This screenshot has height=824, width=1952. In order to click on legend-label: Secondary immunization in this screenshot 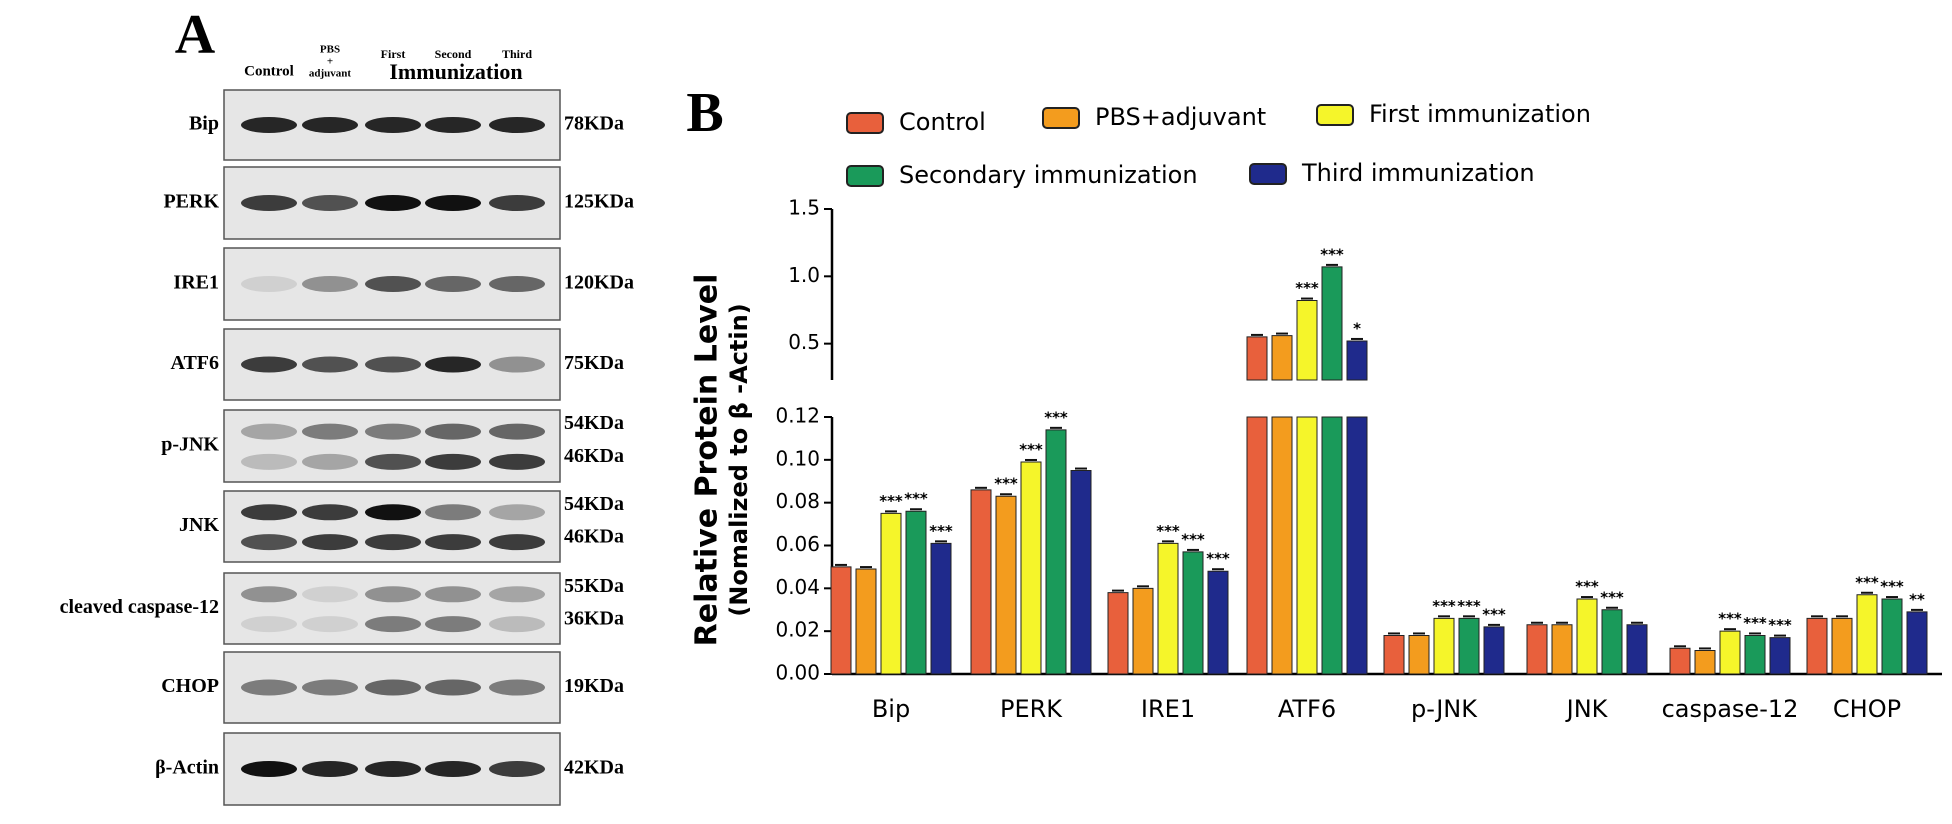, I will do `click(1048, 175)`.